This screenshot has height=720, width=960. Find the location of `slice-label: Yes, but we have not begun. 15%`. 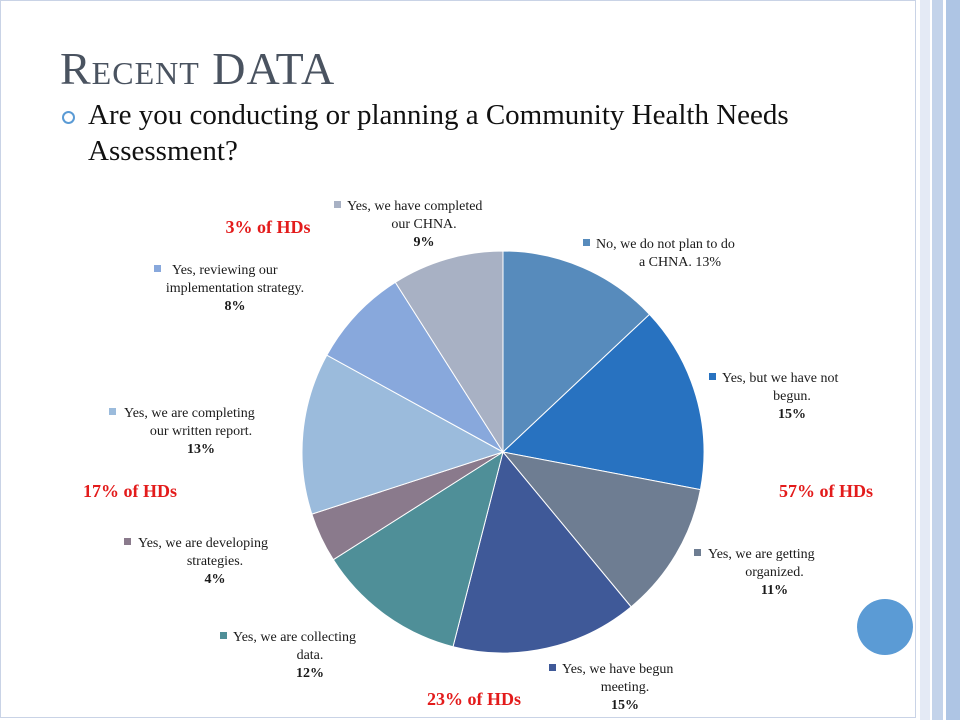

slice-label: Yes, but we have not begun. 15% is located at coordinates (774, 396).